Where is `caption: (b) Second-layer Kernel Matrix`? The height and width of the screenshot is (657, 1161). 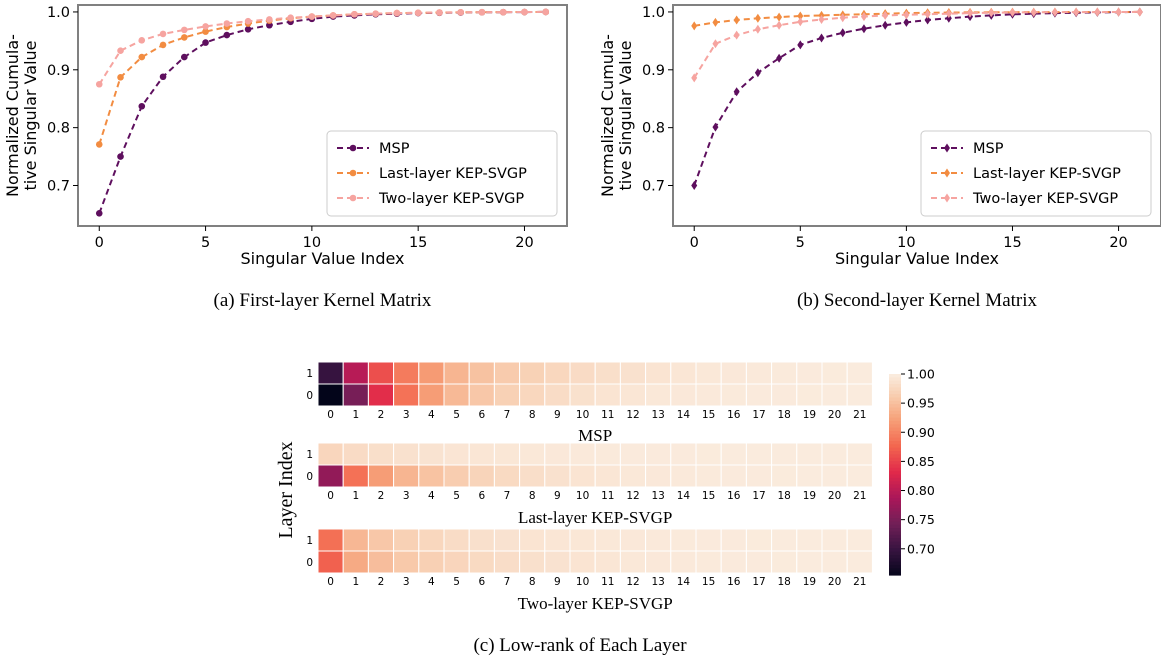 caption: (b) Second-layer Kernel Matrix is located at coordinates (917, 300).